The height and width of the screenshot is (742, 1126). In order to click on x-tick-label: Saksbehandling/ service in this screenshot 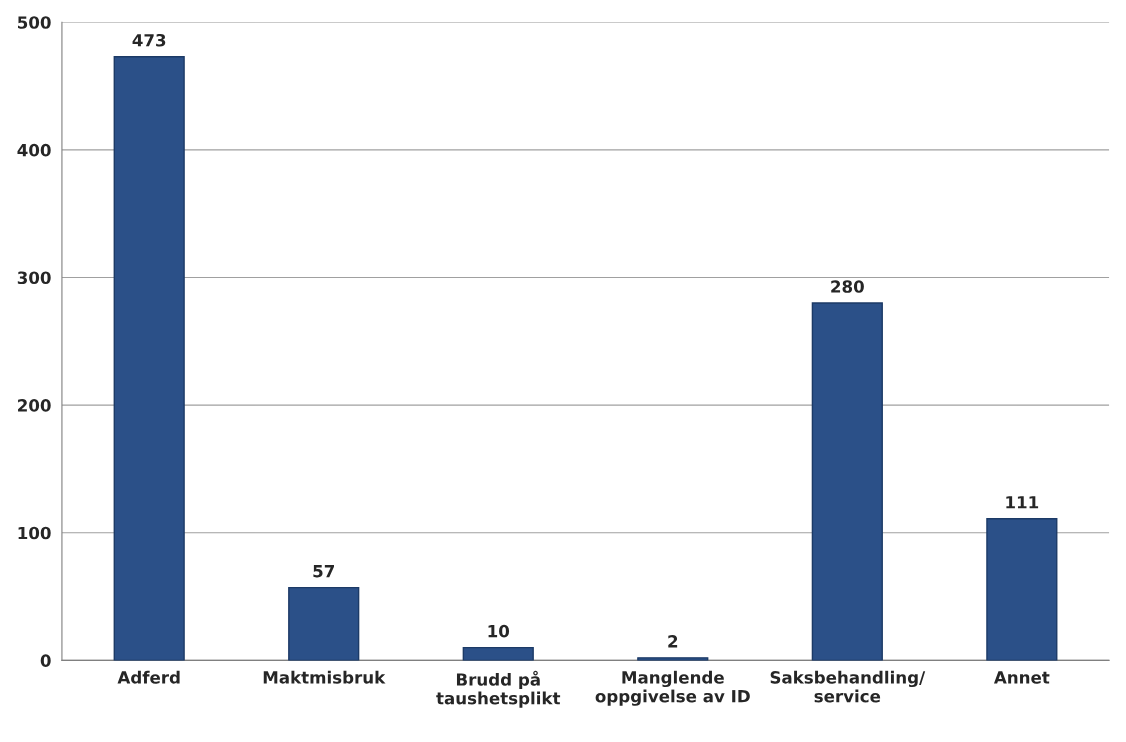, I will do `click(848, 686)`.